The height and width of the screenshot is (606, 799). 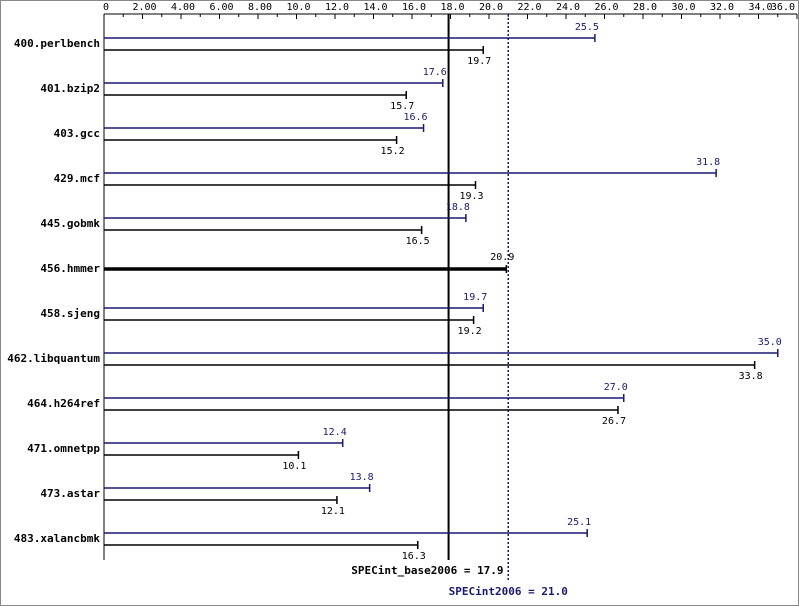 What do you see at coordinates (475, 297) in the screenshot?
I see `peak-value-label: 19.7` at bounding box center [475, 297].